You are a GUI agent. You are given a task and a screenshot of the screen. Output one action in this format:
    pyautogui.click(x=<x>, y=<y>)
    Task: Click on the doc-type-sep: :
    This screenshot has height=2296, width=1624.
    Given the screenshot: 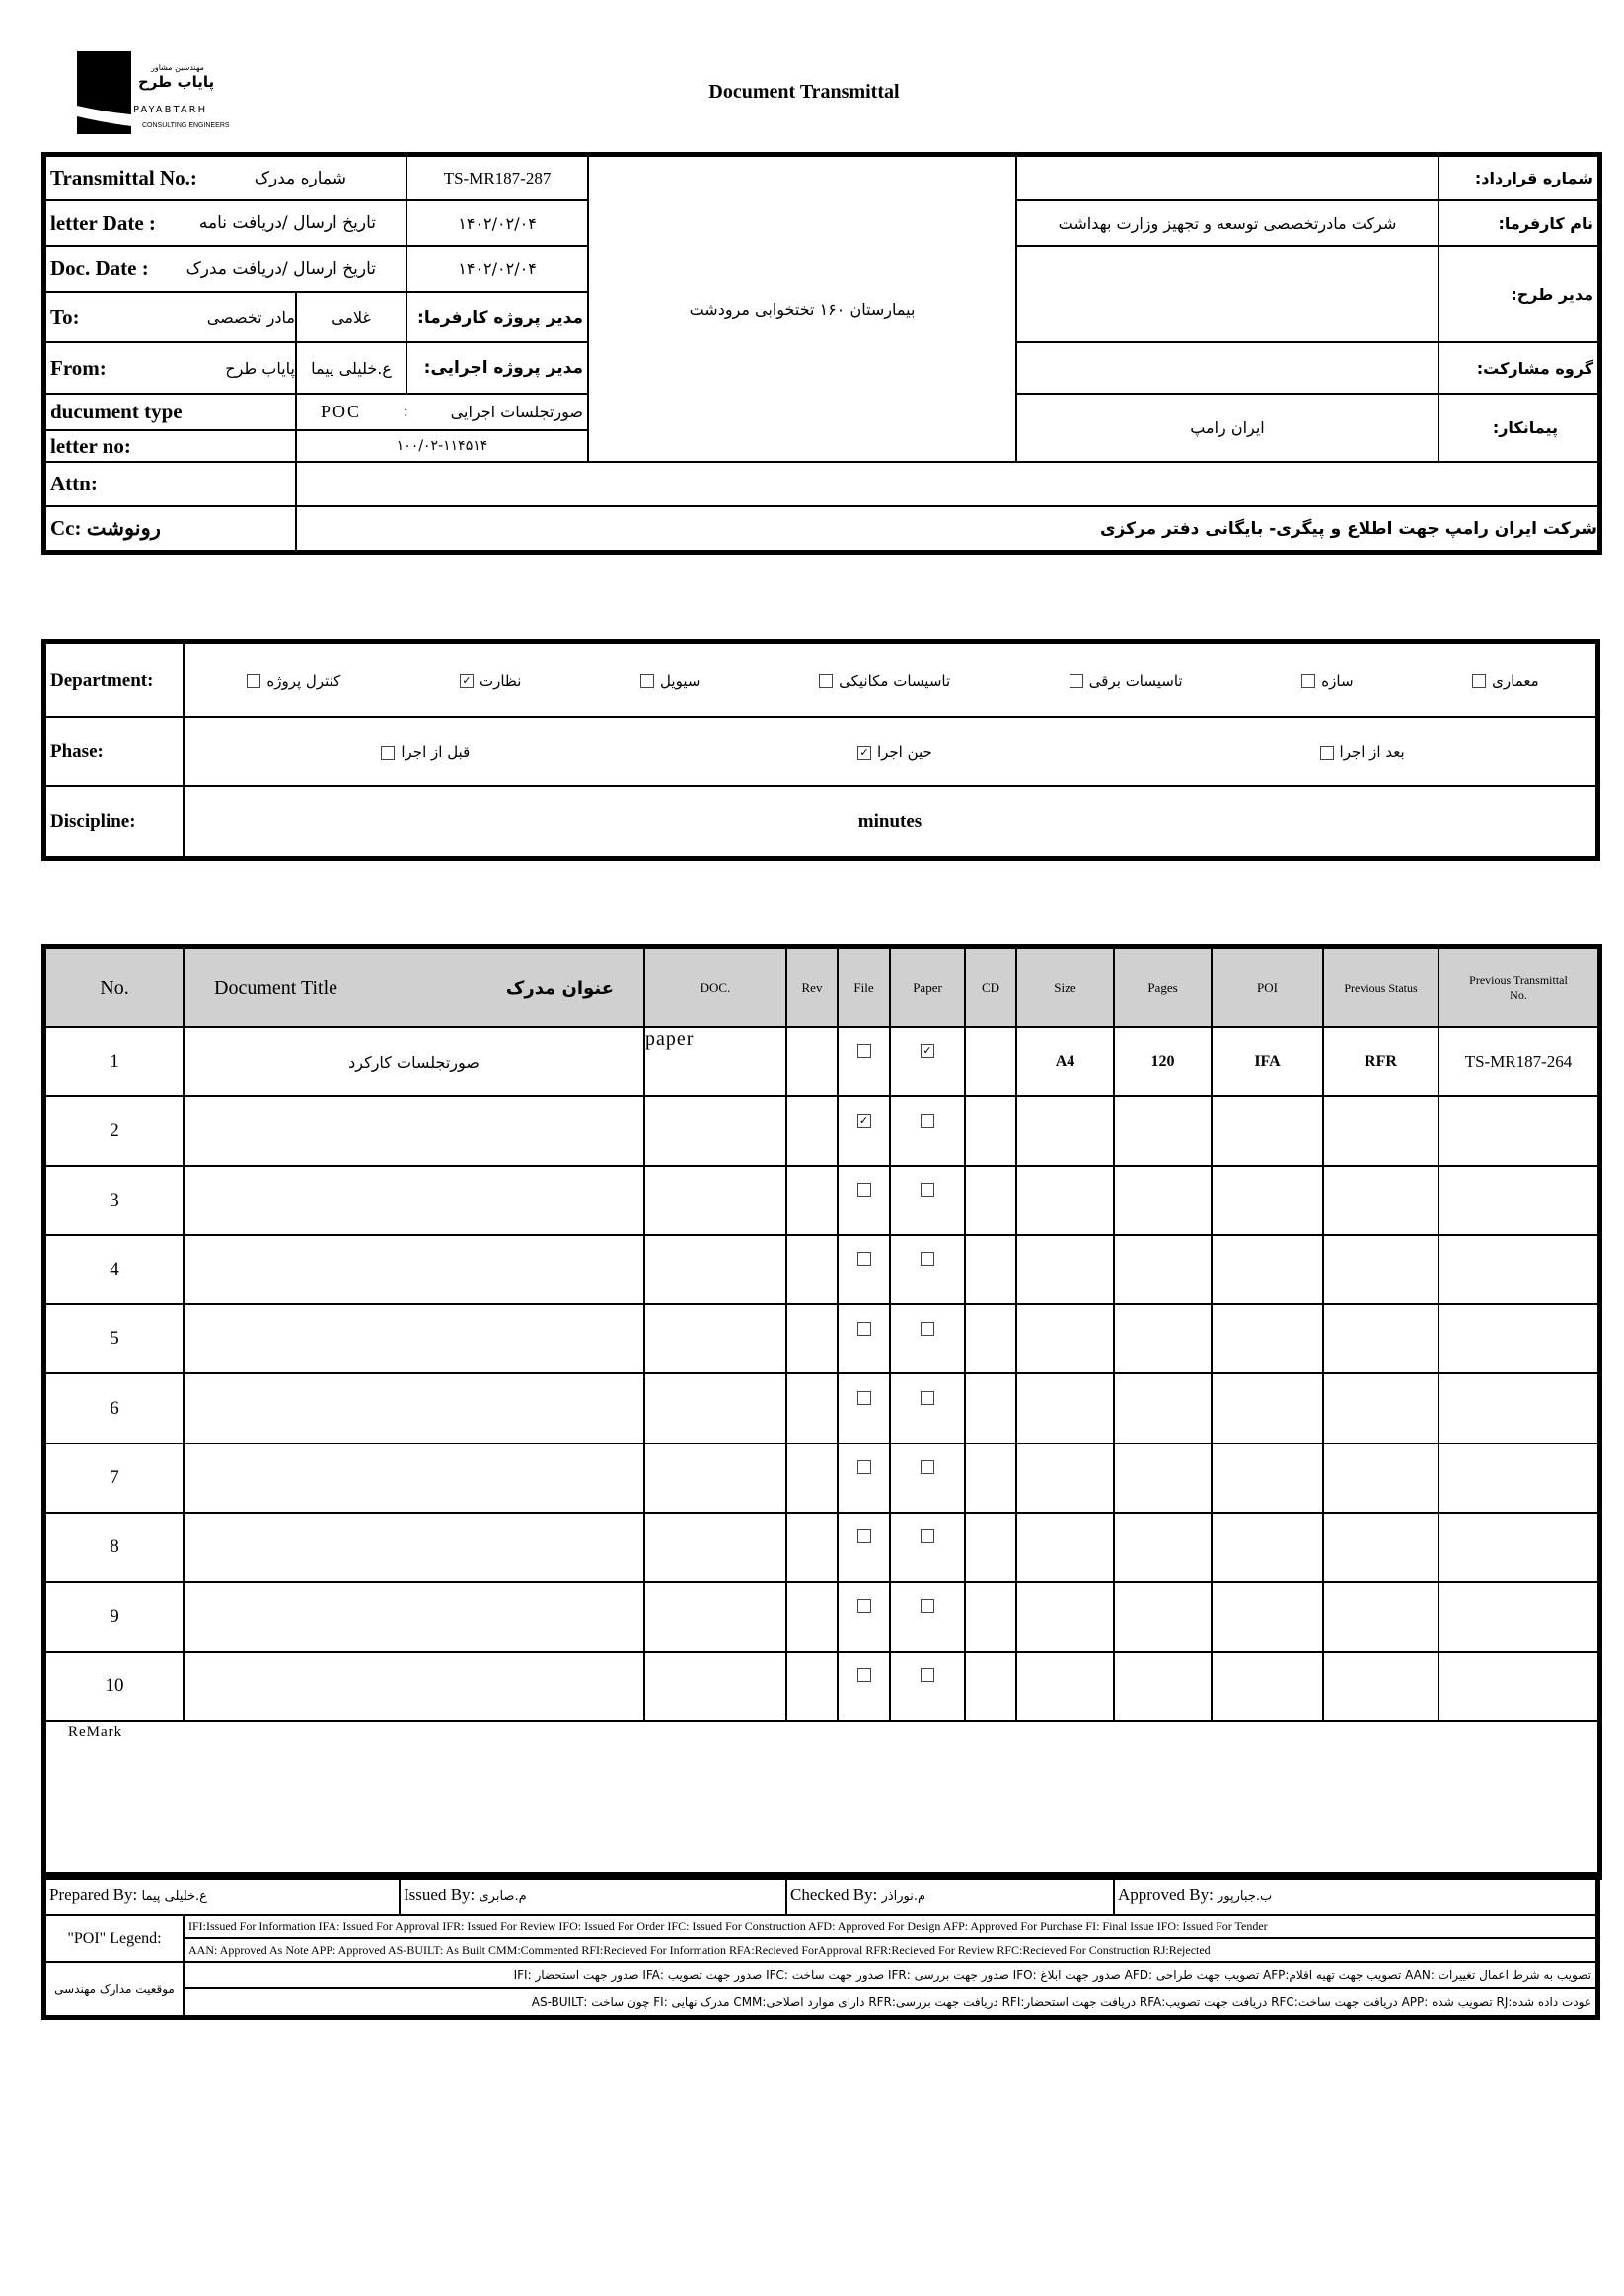 What is the action you would take?
    pyautogui.click(x=406, y=411)
    